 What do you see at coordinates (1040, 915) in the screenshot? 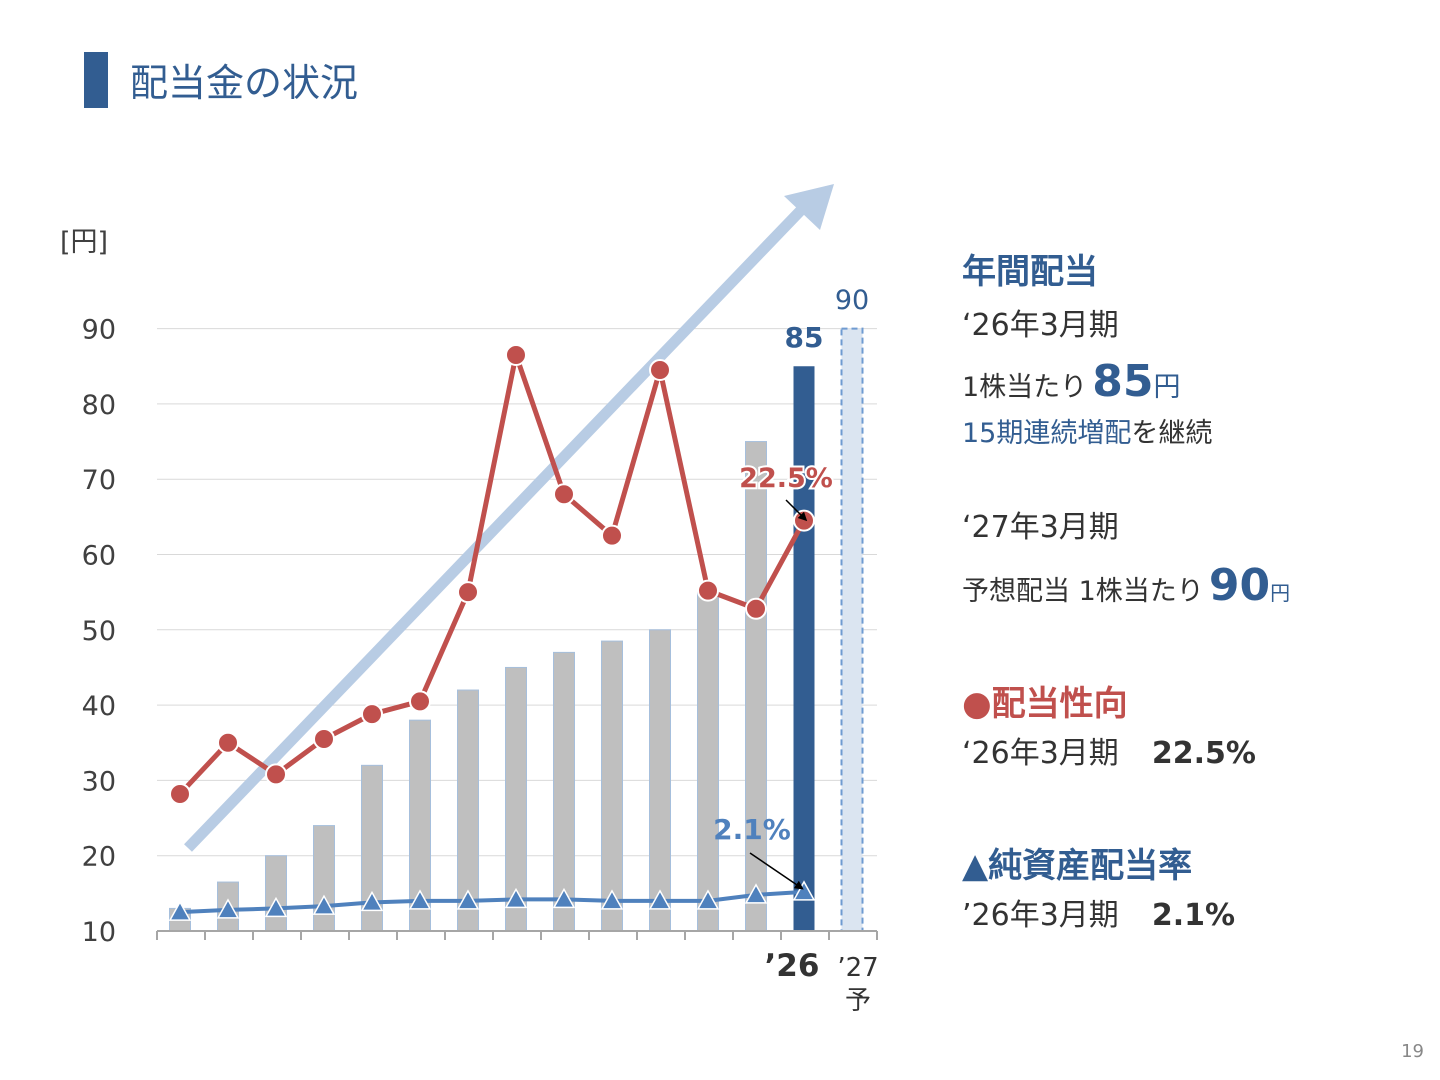
I see `doe-fy-label: ’26年3月期` at bounding box center [1040, 915].